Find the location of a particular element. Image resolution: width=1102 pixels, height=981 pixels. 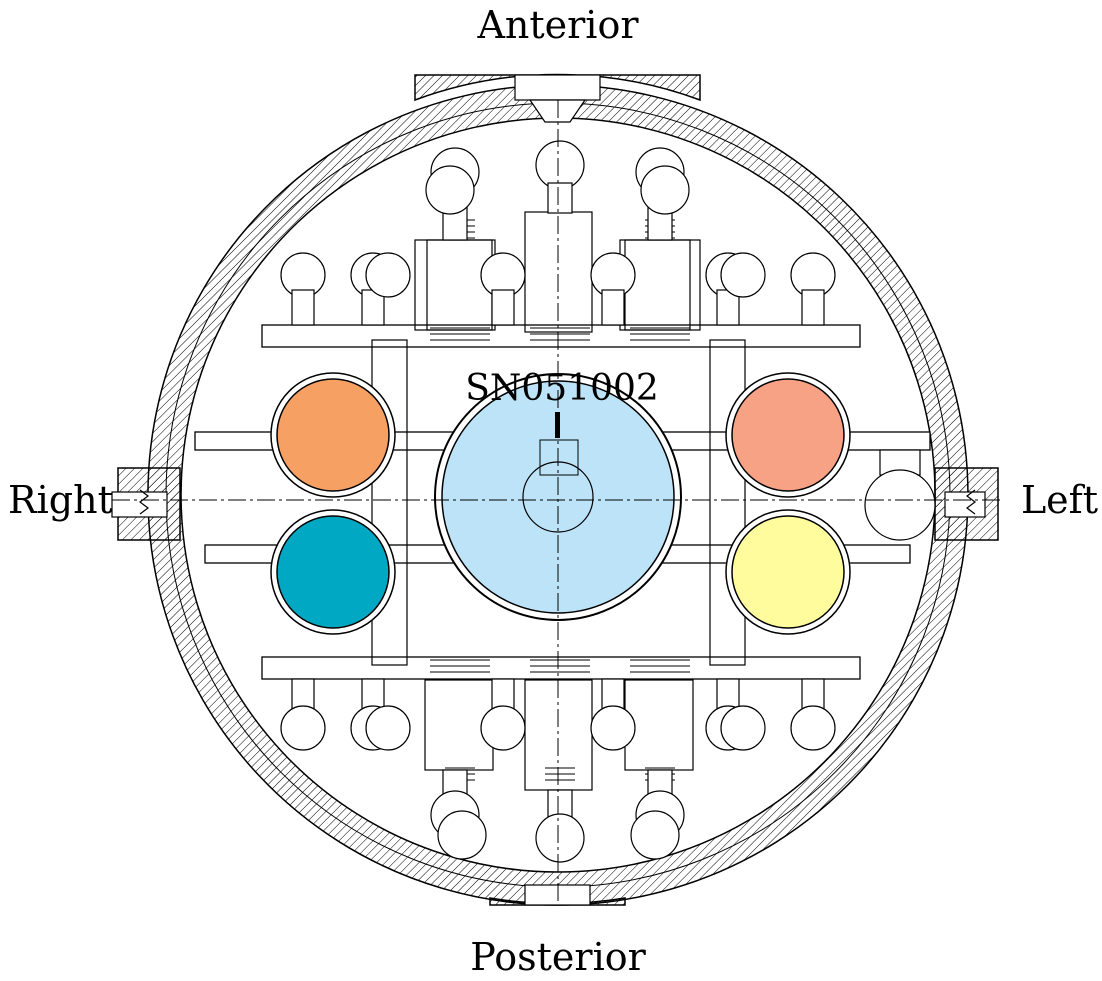

center-insert is located at coordinates (558, 497).